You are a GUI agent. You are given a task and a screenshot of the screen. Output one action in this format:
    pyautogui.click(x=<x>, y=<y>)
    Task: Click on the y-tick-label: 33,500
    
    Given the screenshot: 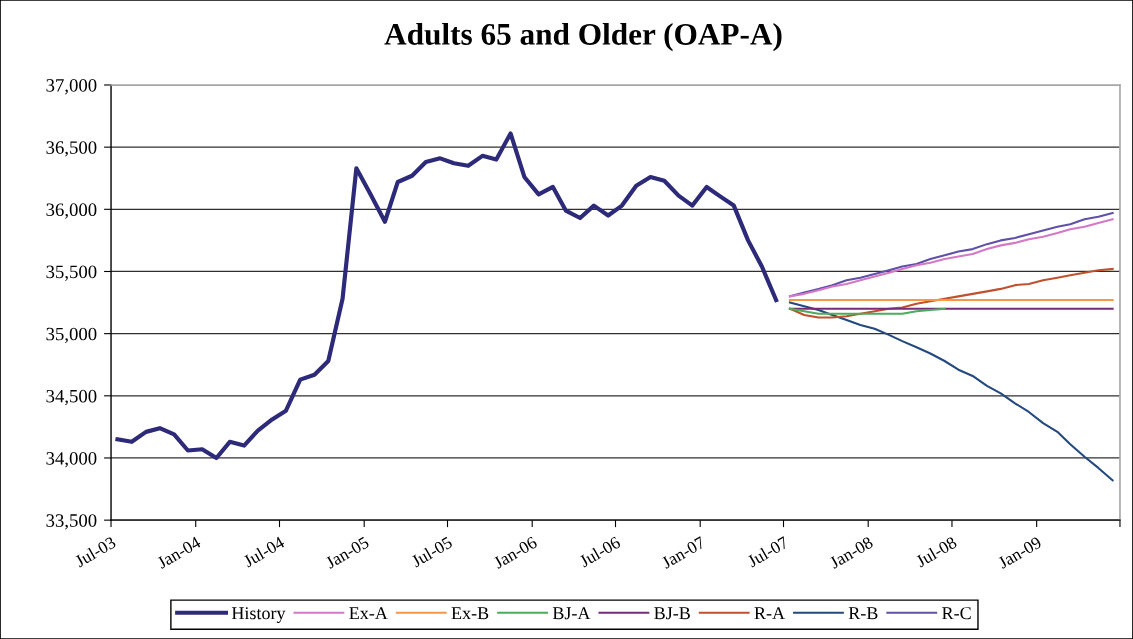 What is the action you would take?
    pyautogui.click(x=71, y=522)
    